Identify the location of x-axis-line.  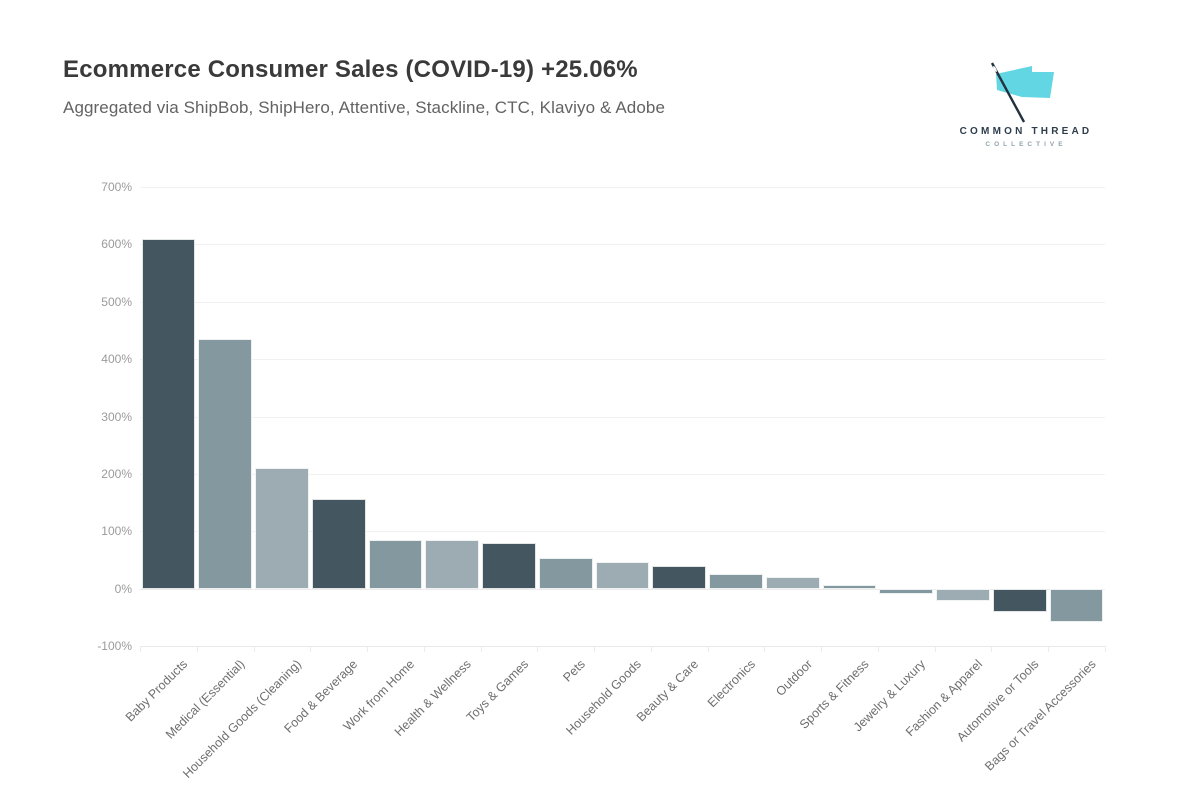
(622, 646).